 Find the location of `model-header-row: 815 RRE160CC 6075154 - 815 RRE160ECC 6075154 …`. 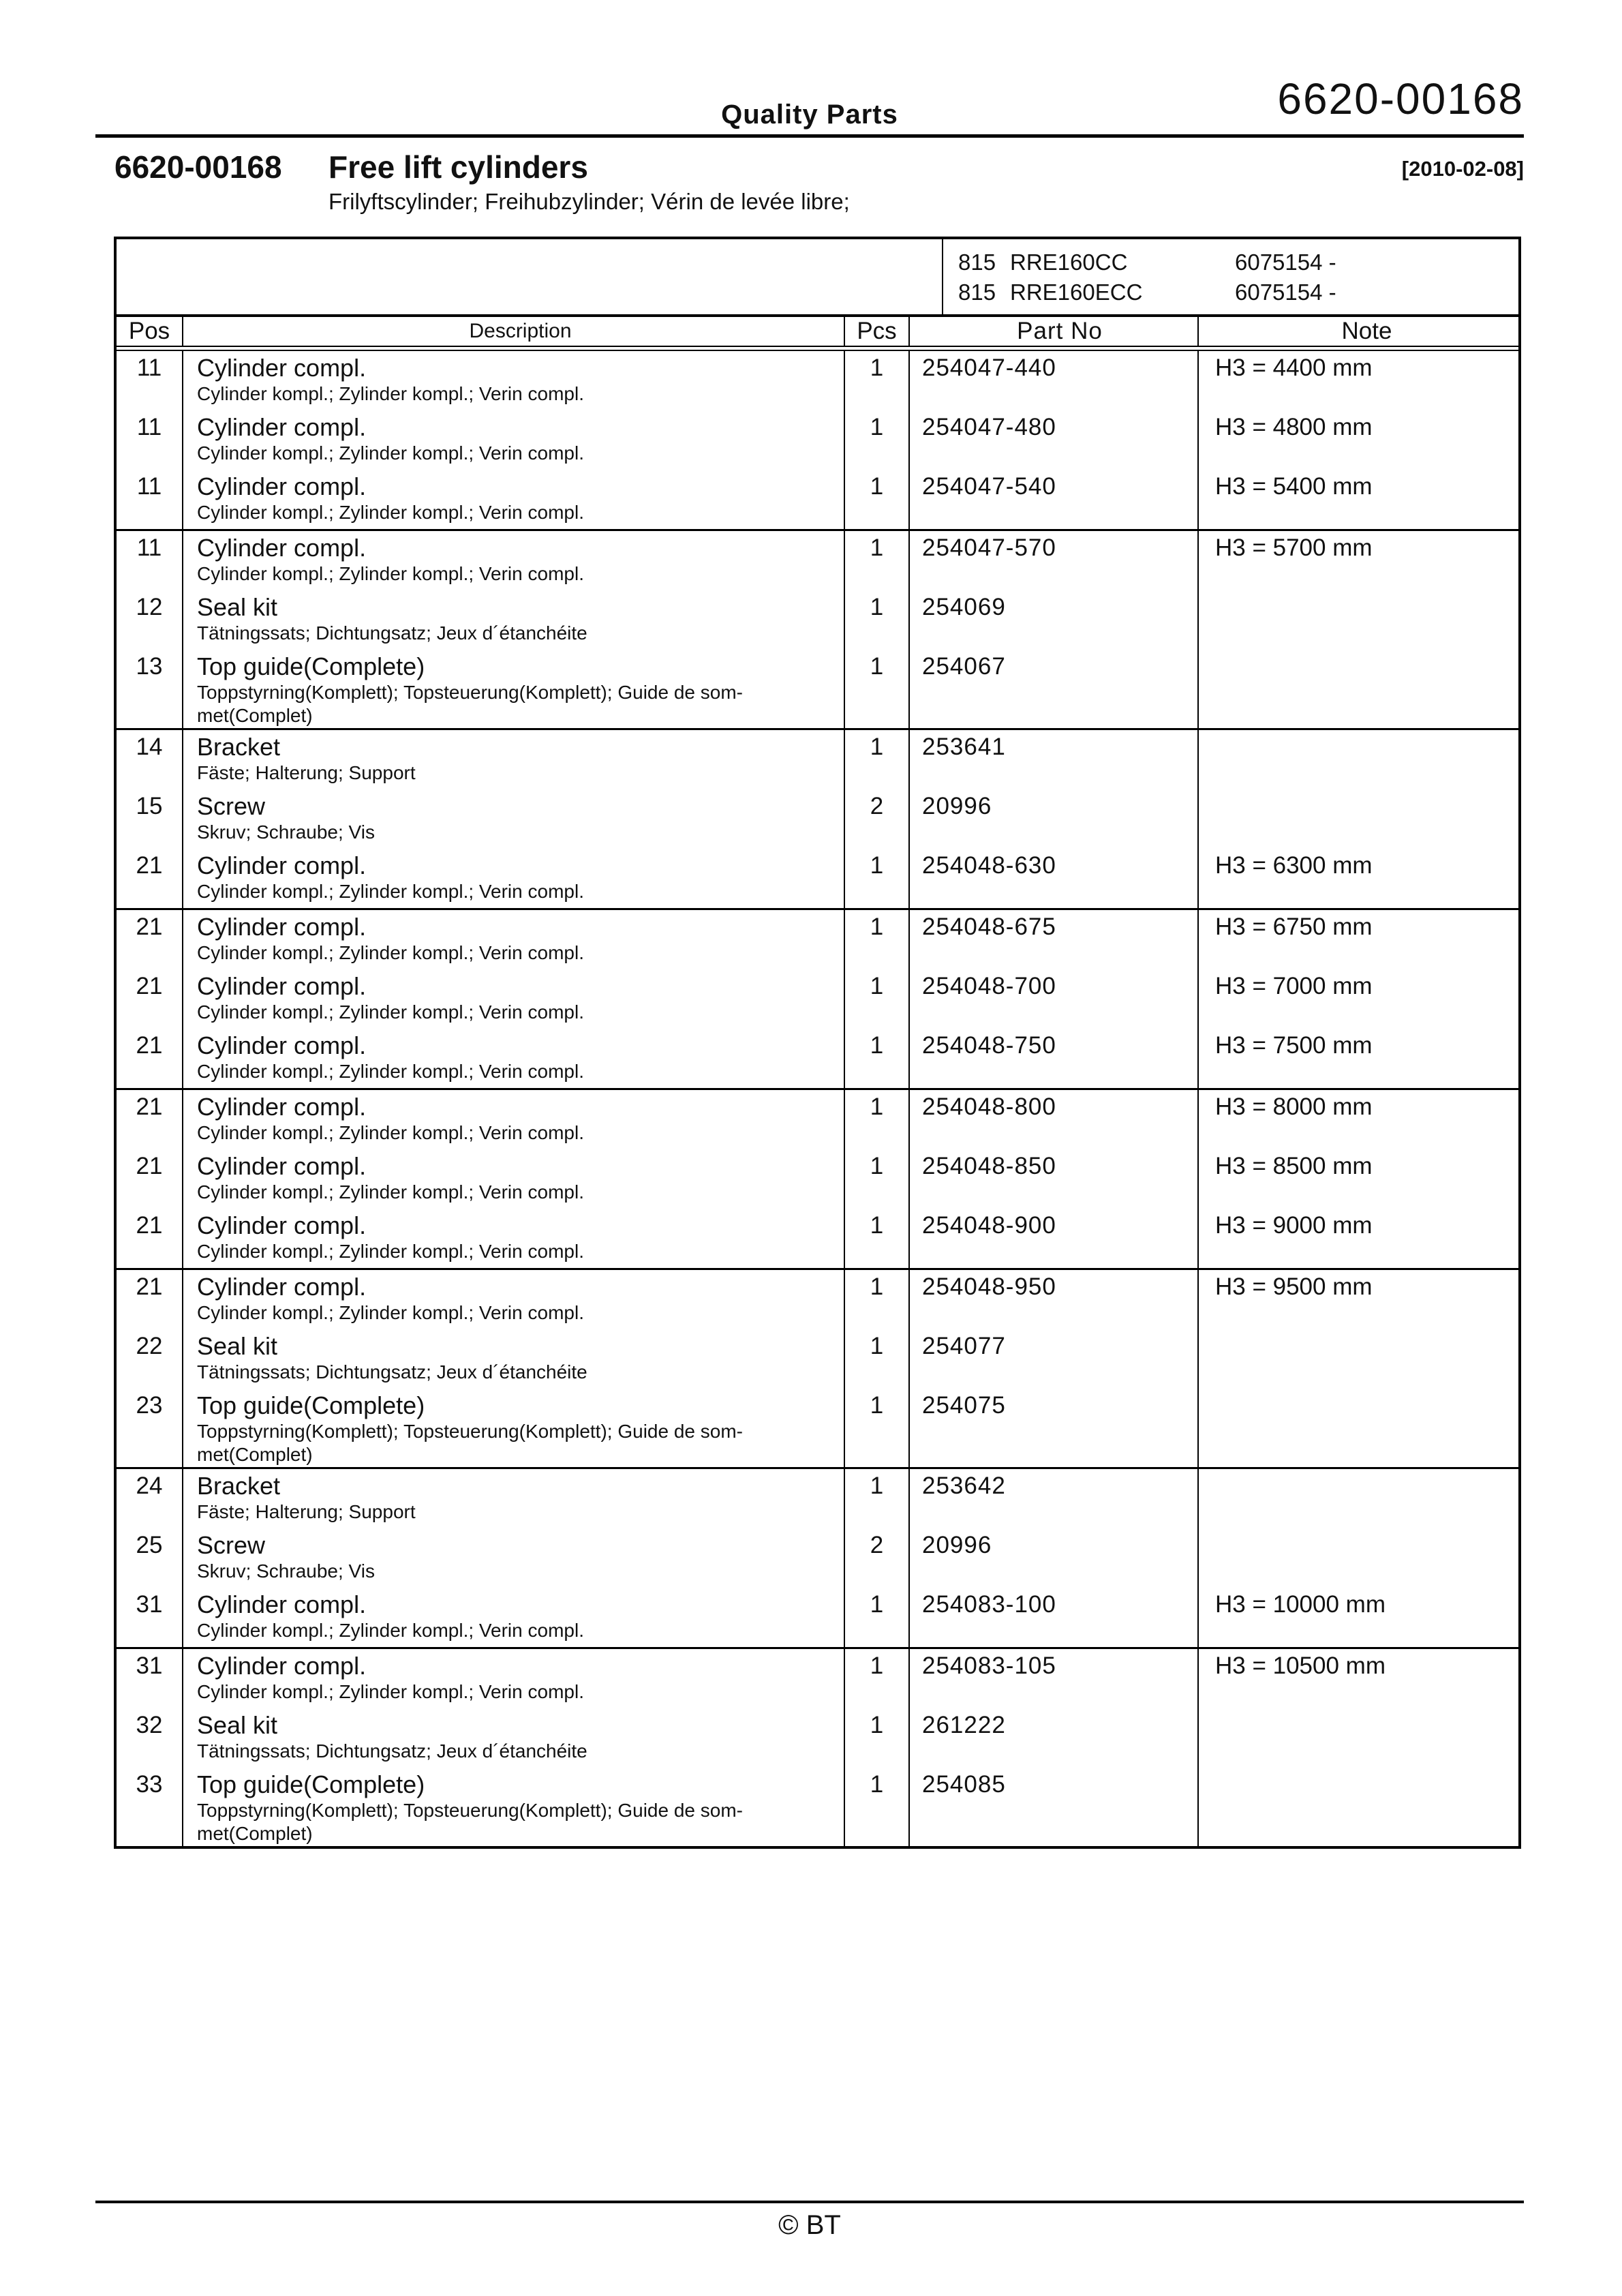

model-header-row: 815 RRE160CC 6075154 - 815 RRE160ECC 6075154 … is located at coordinates (817, 278).